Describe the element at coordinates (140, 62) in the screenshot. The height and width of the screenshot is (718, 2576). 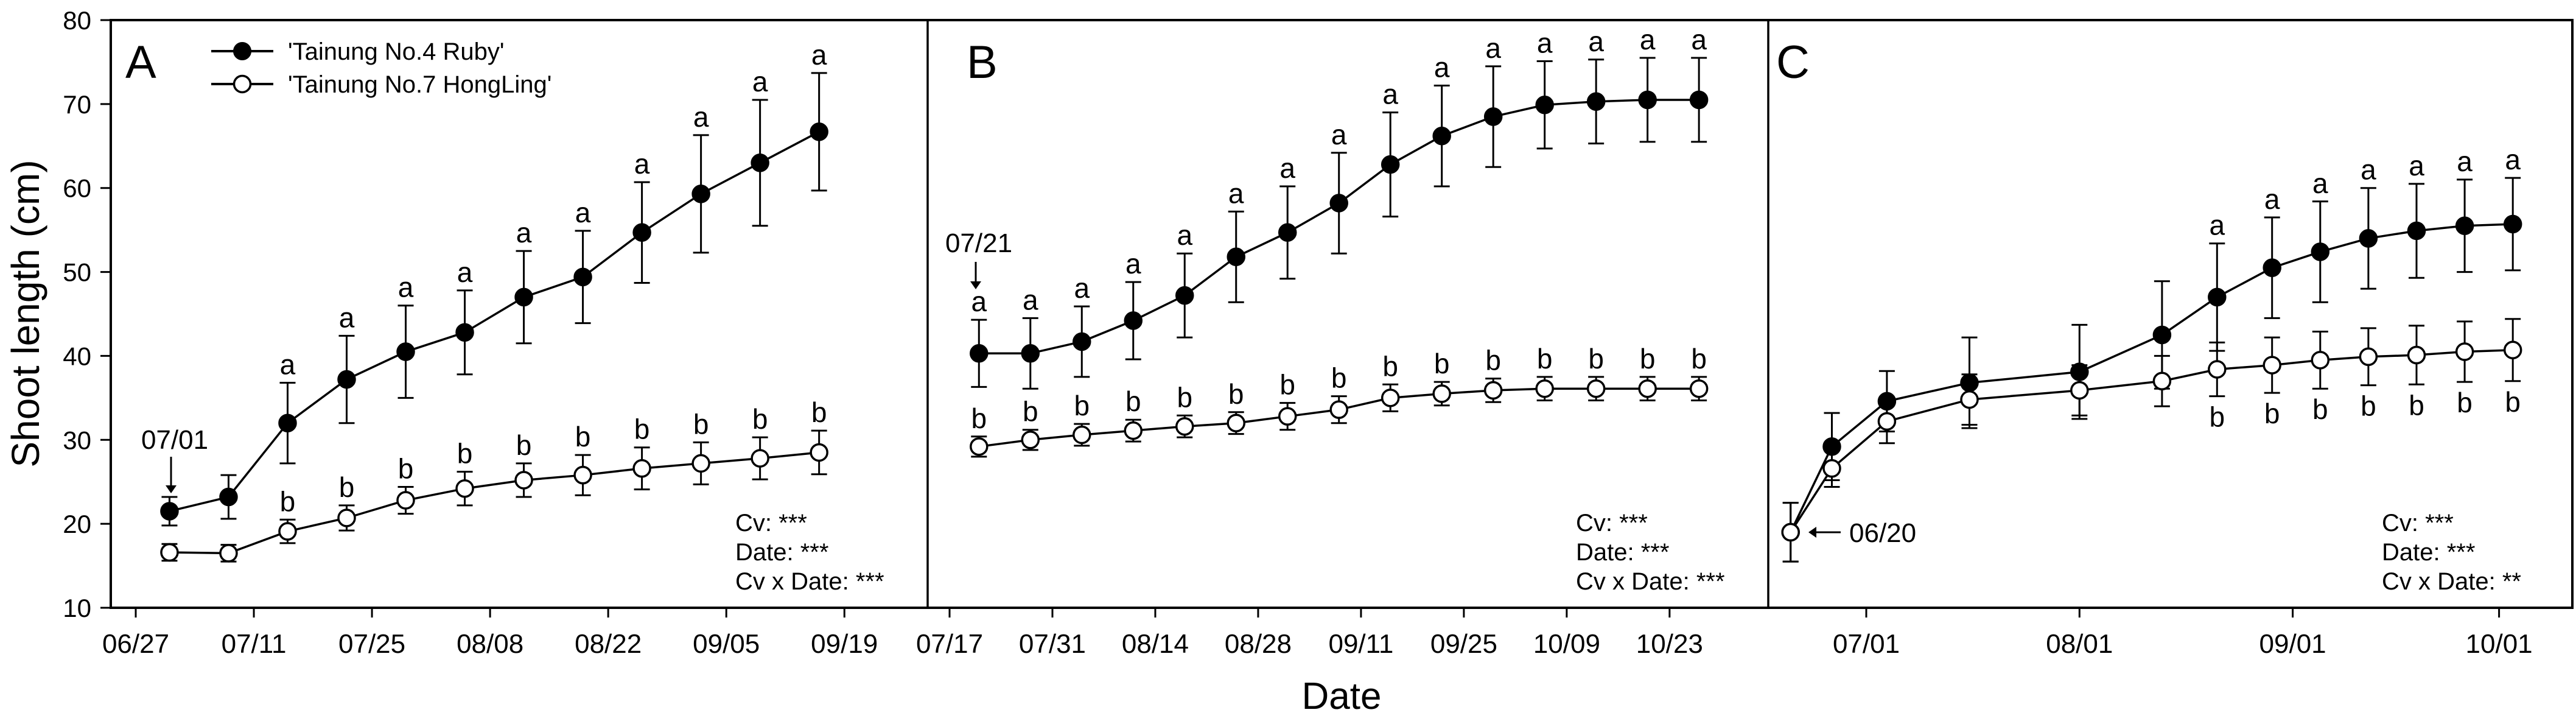
I see `panel-a-label: A` at that location.